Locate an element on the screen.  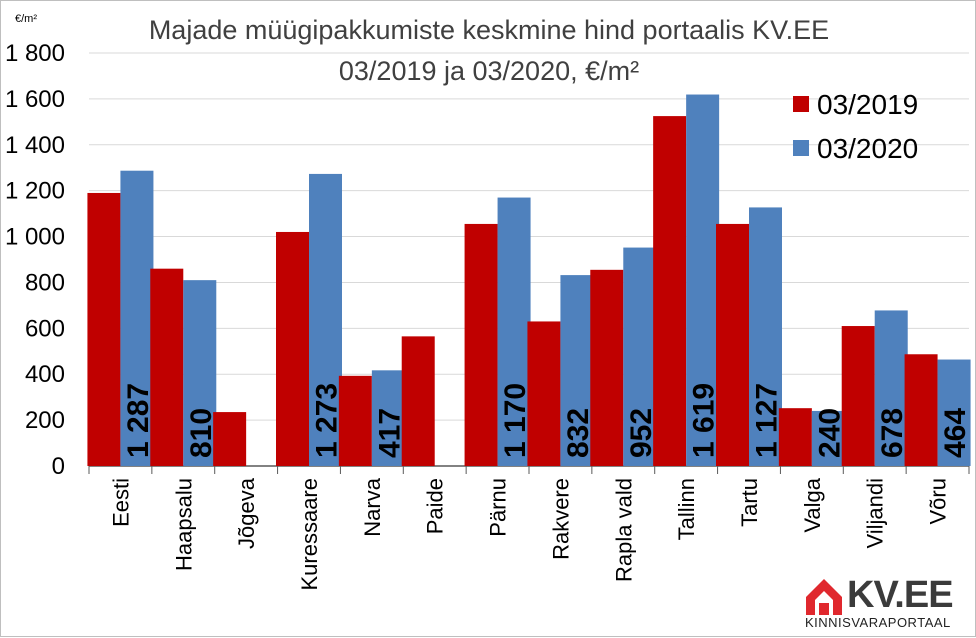
logo-subtext: KINNISVARAPORTAAL is located at coordinates (878, 622).